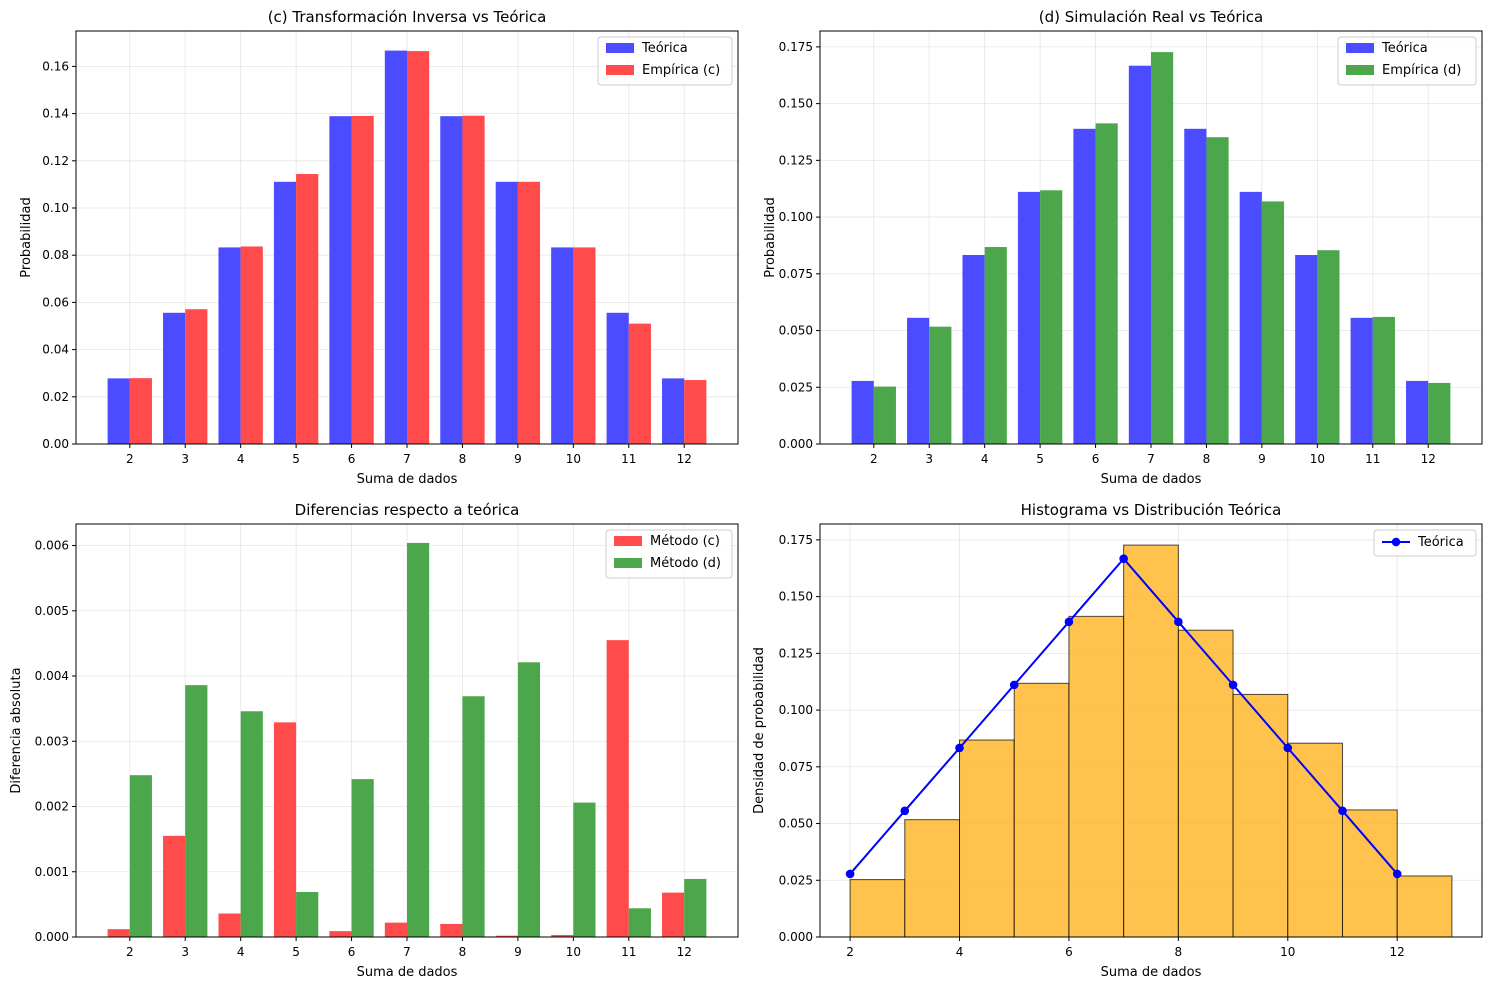 This screenshot has height=990, width=1489. I want to click on y-tick-label: 0.006, so click(52, 546).